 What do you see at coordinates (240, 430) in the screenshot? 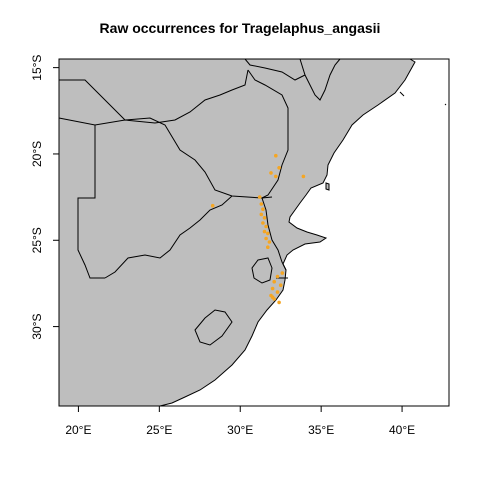
I see `x-tick-label: 30°E` at bounding box center [240, 430].